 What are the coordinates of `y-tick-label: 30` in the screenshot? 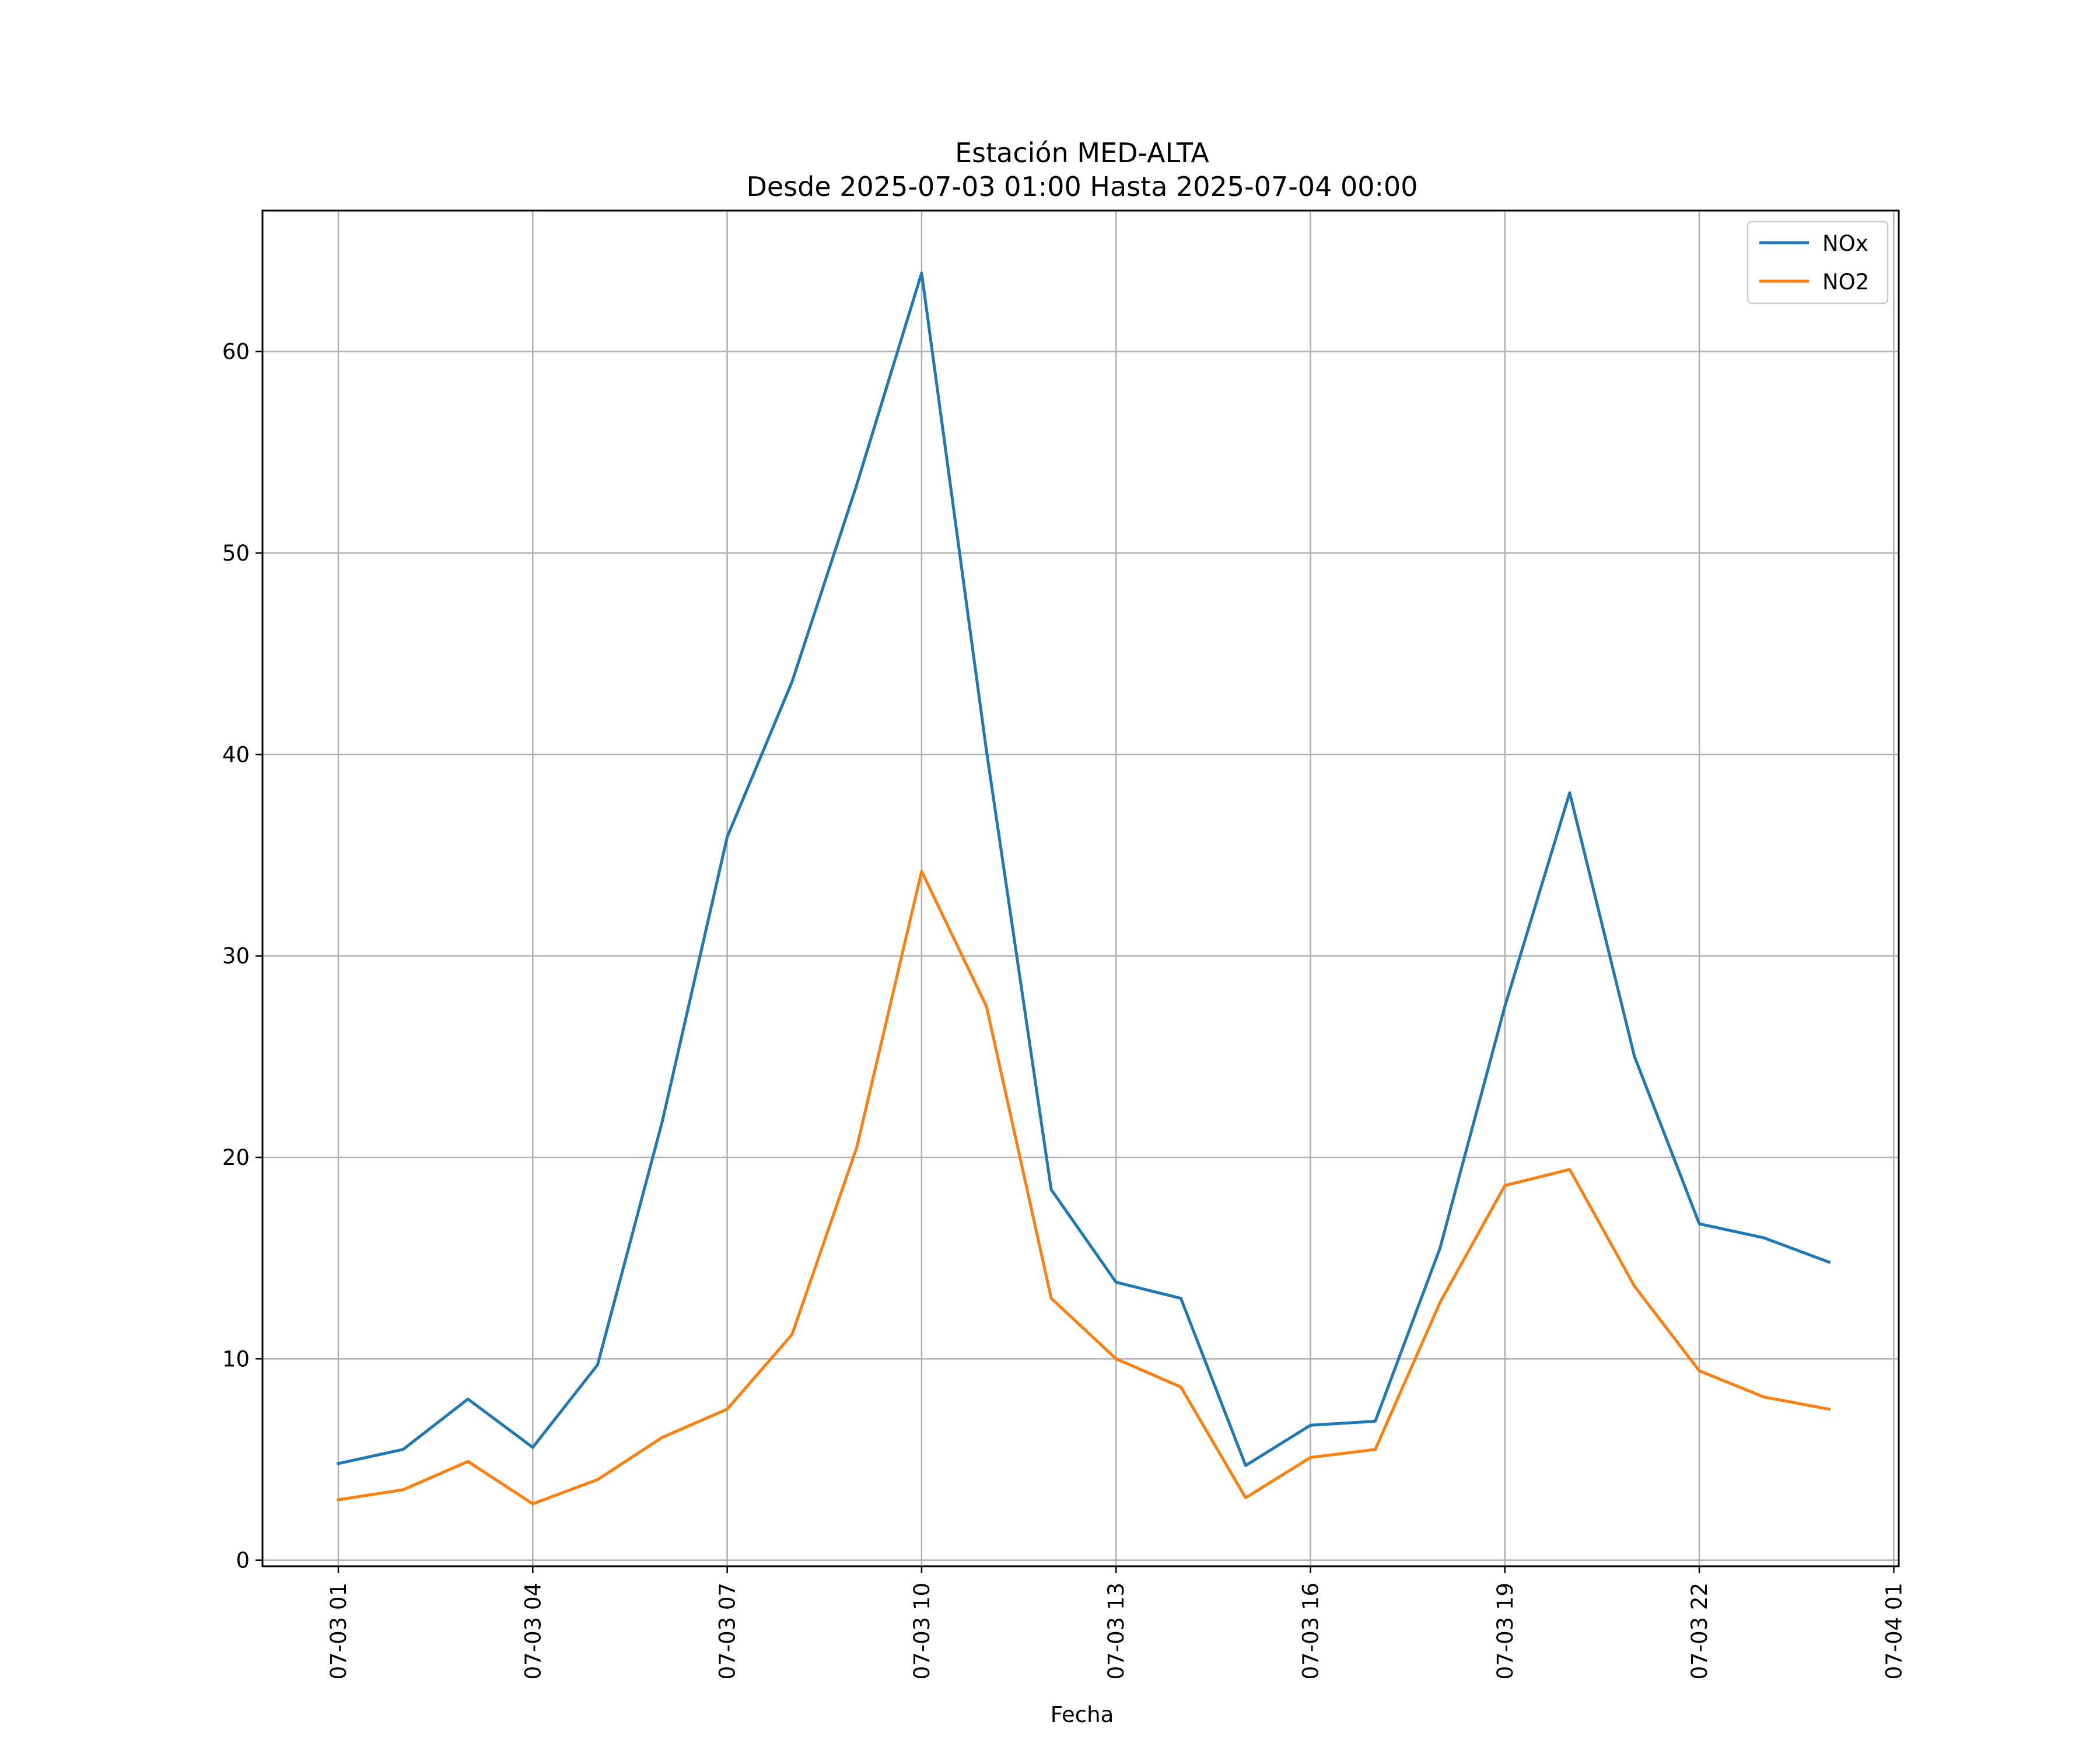 It's located at (236, 956).